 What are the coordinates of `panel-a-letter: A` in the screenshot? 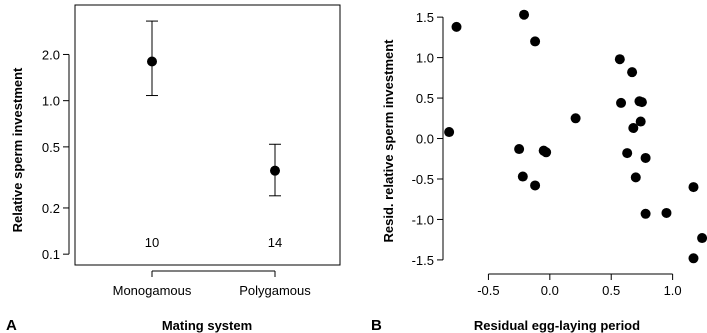 It's located at (11, 325).